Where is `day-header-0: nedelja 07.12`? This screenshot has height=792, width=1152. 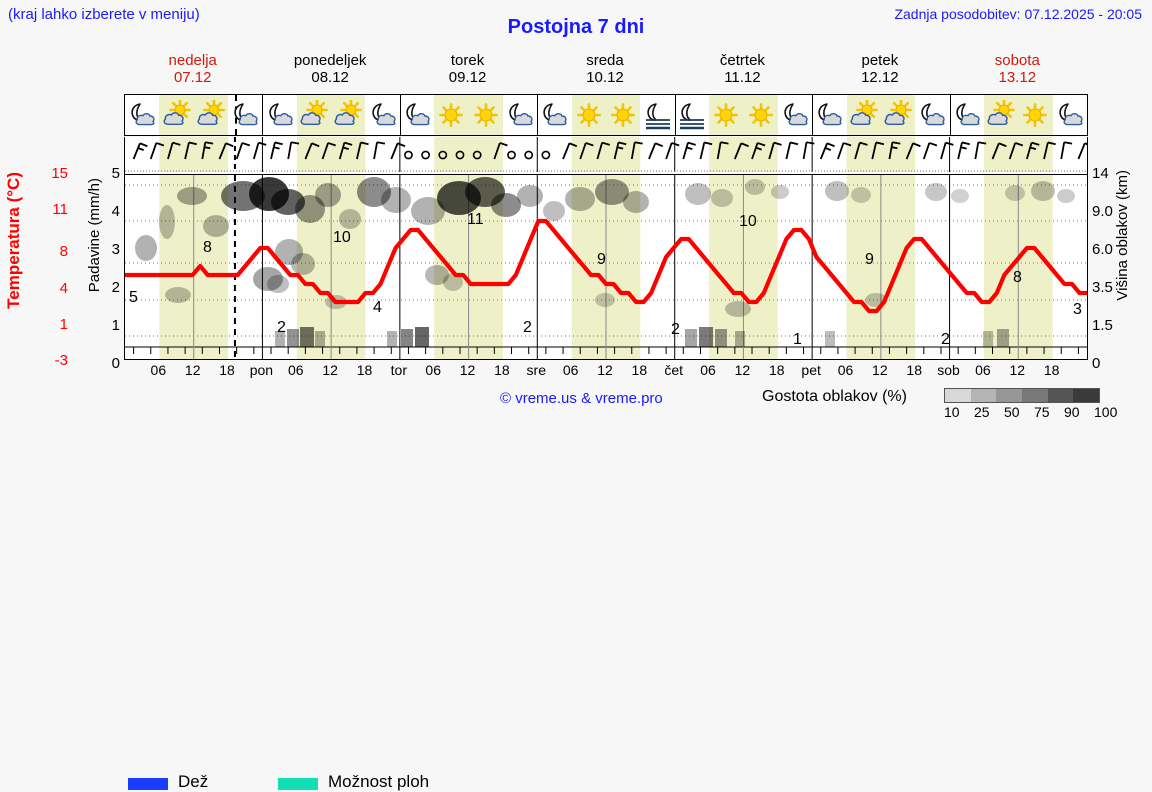
day-header-0: nedelja 07.12 is located at coordinates (192, 69).